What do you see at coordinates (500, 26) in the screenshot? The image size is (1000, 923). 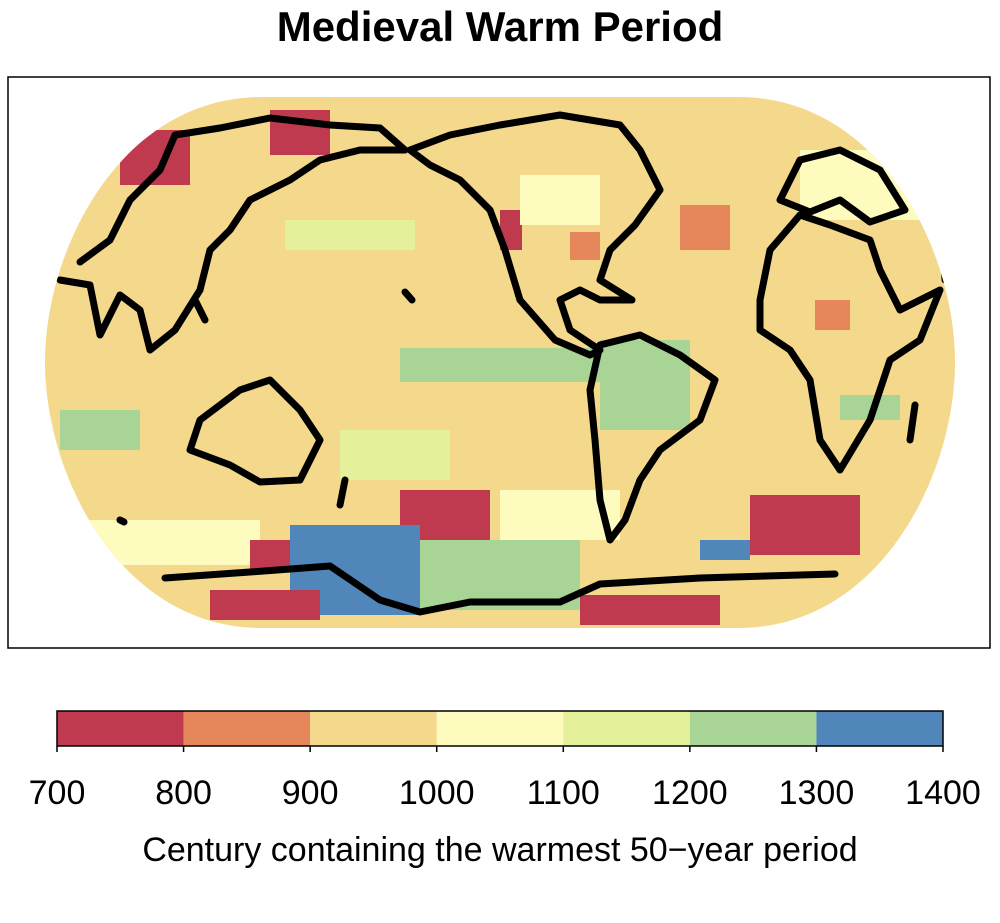 I see `map-title: Medieval Warm Period` at bounding box center [500, 26].